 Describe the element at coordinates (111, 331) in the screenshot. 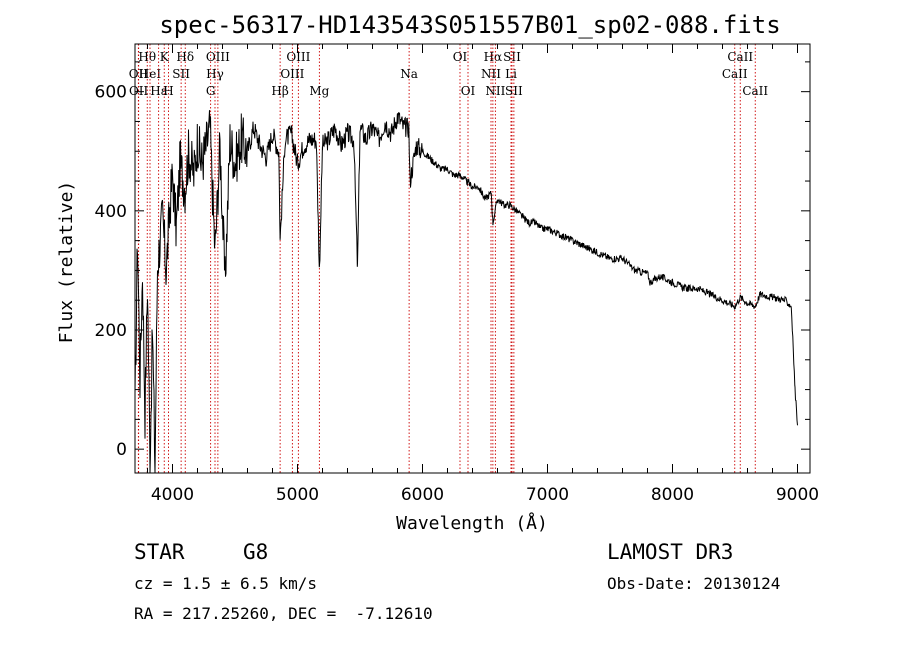

I see `y-tick-label: 200` at that location.